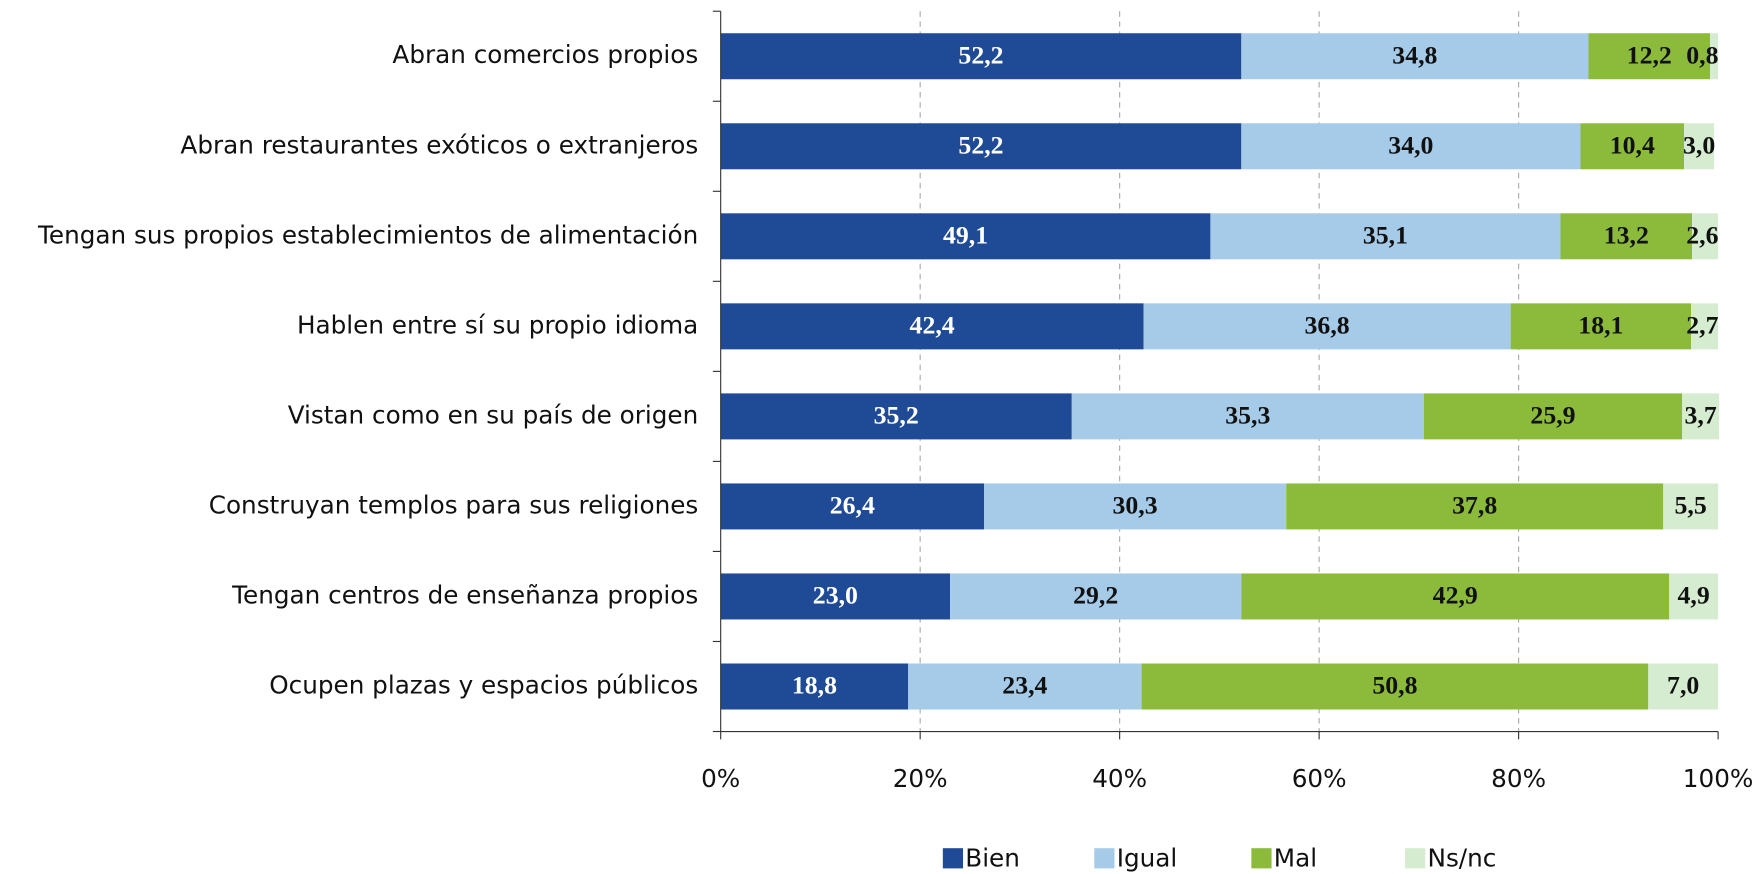 This screenshot has height=874, width=1760. I want to click on value-label: 30,3, so click(1135, 504).